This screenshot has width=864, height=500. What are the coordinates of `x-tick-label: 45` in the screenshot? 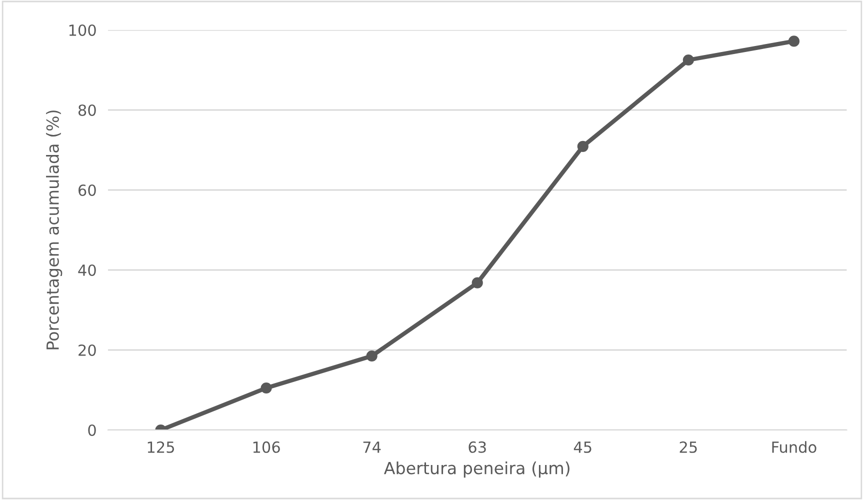 It's located at (583, 447).